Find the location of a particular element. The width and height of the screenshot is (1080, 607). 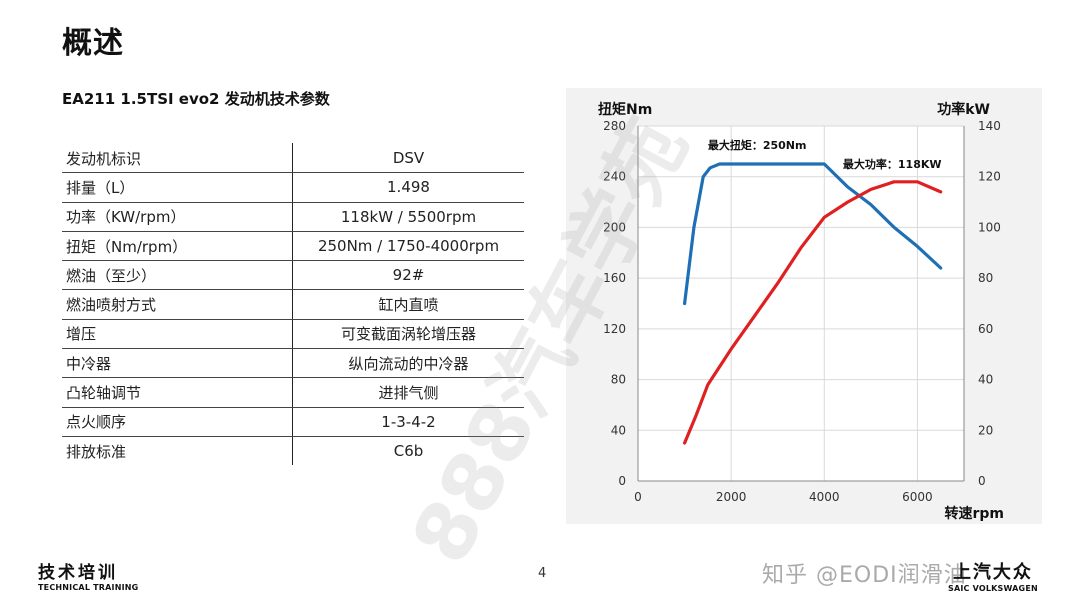

spec-value: 纵向流动的中冷器 is located at coordinates (408, 363).